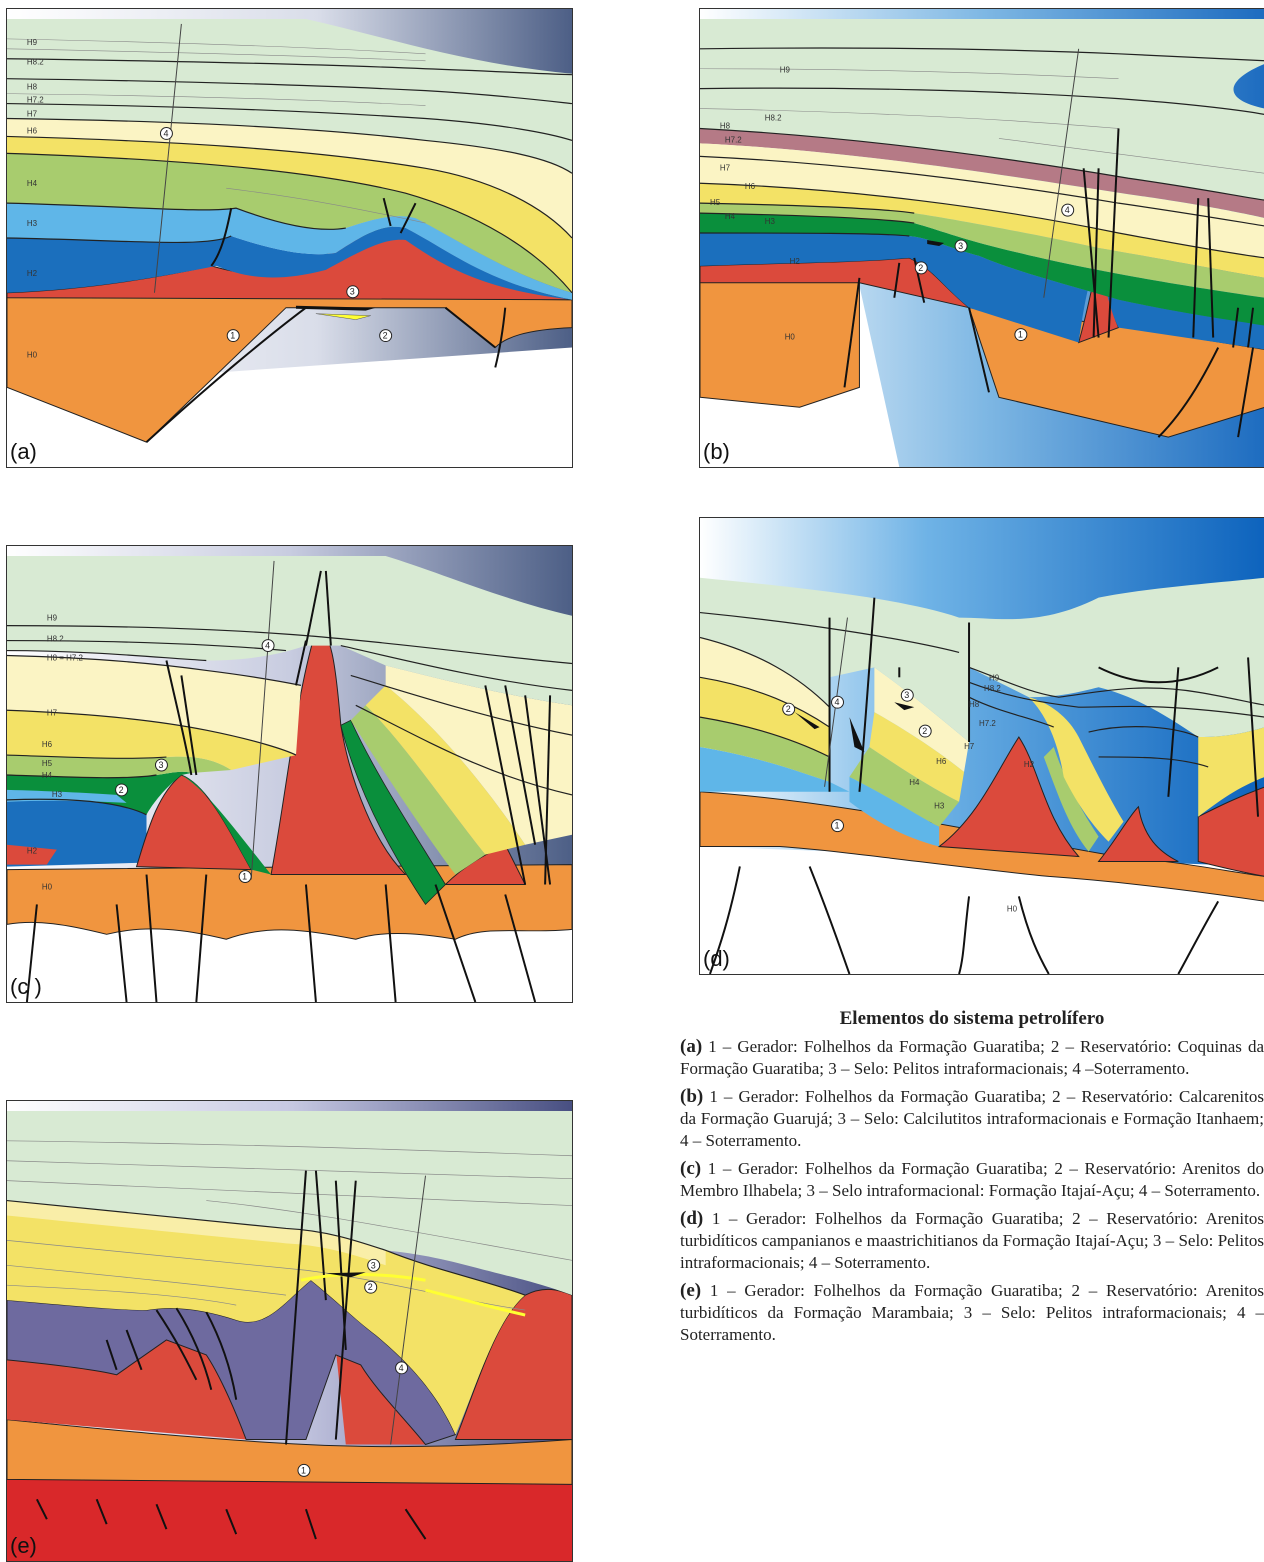 Image resolution: width=1264 pixels, height=1562 pixels. Describe the element at coordinates (691, 1168) in the screenshot. I see `legend-label-c: (c)` at that location.